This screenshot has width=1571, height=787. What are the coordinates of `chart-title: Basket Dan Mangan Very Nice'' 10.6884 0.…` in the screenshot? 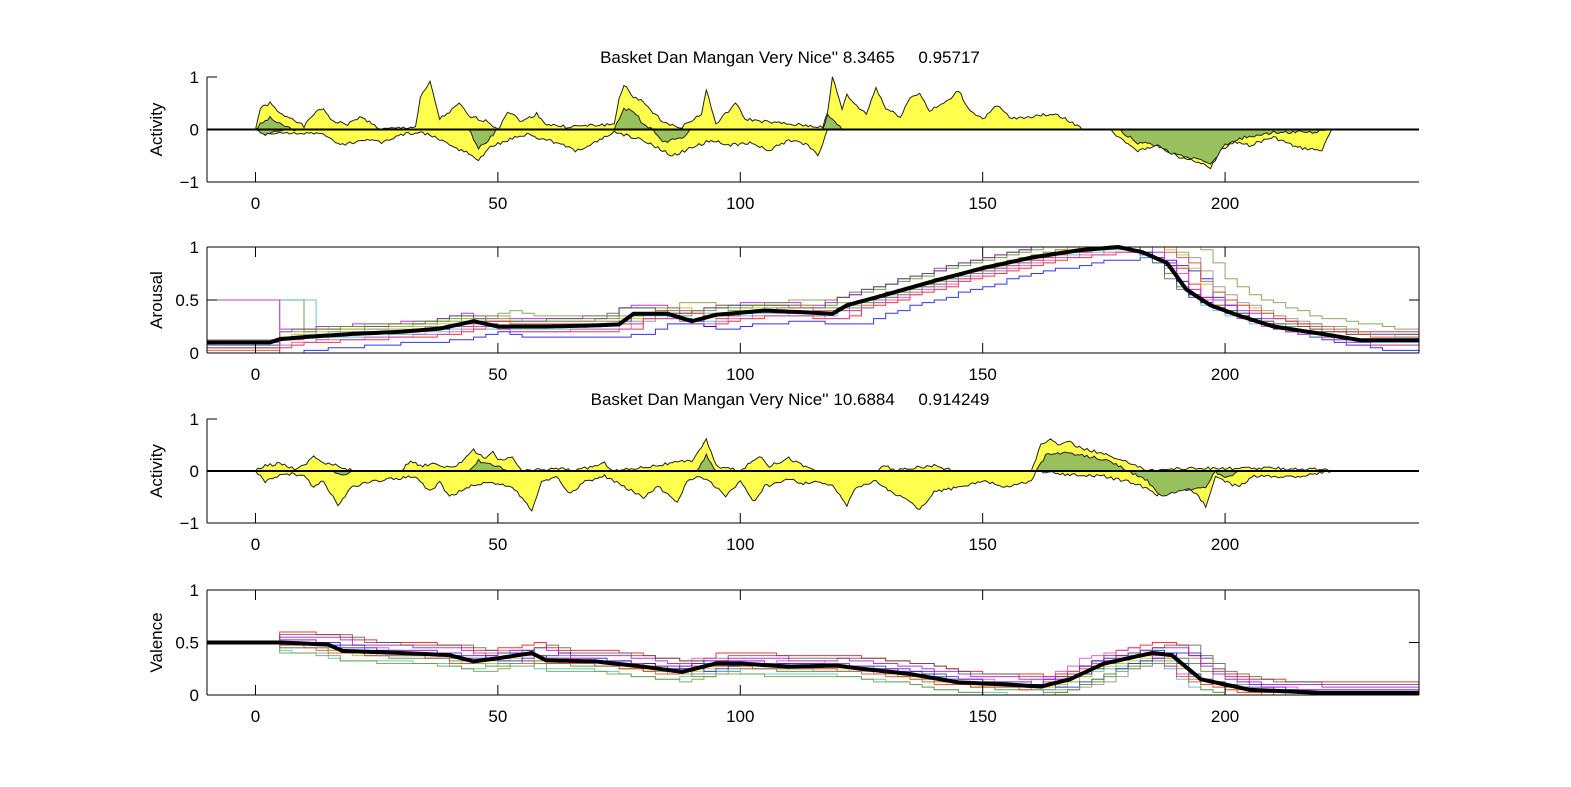 It's located at (790, 399).